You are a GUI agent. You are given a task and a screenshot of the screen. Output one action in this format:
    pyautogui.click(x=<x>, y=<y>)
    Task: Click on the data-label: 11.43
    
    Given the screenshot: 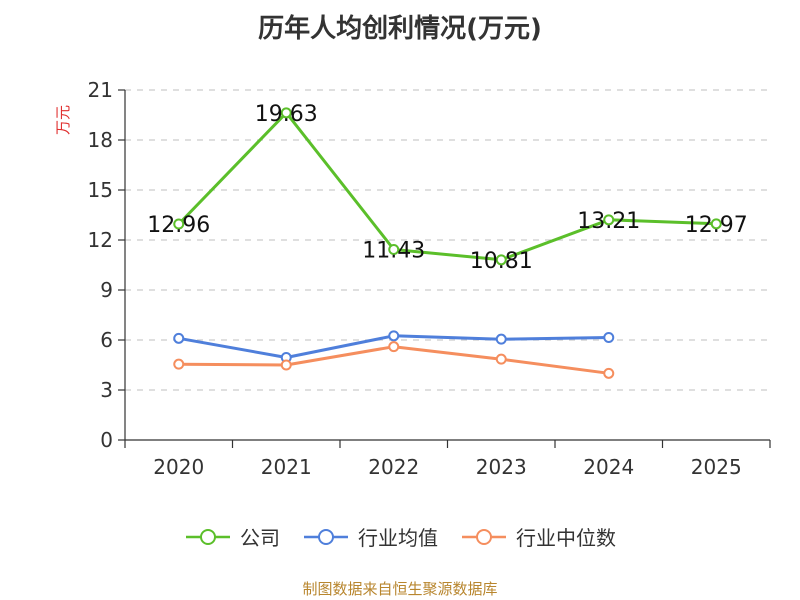 What is the action you would take?
    pyautogui.click(x=393, y=251)
    